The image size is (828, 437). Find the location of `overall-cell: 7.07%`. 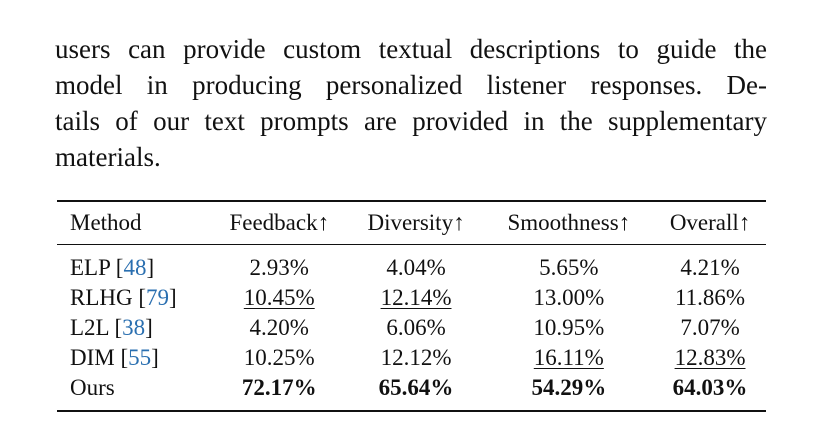

overall-cell: 7.07% is located at coordinates (710, 327).